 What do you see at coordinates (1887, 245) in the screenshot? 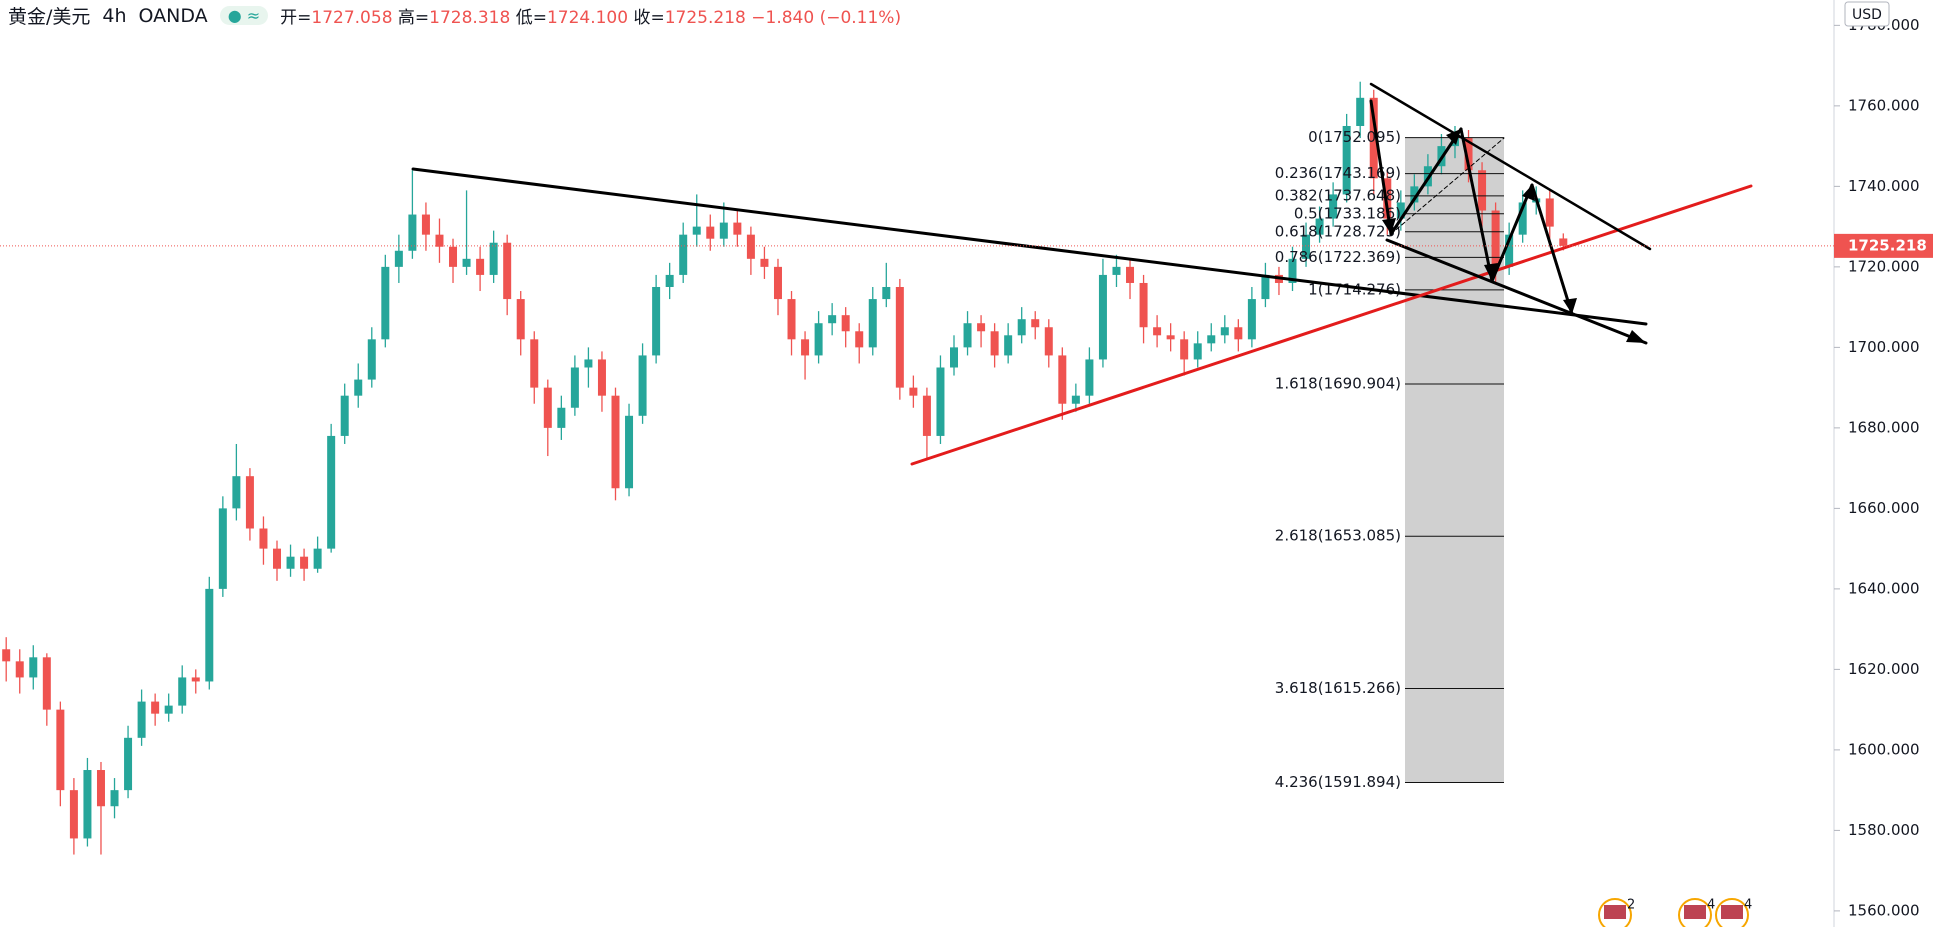
I see `last-price-label: 1725.218` at bounding box center [1887, 245].